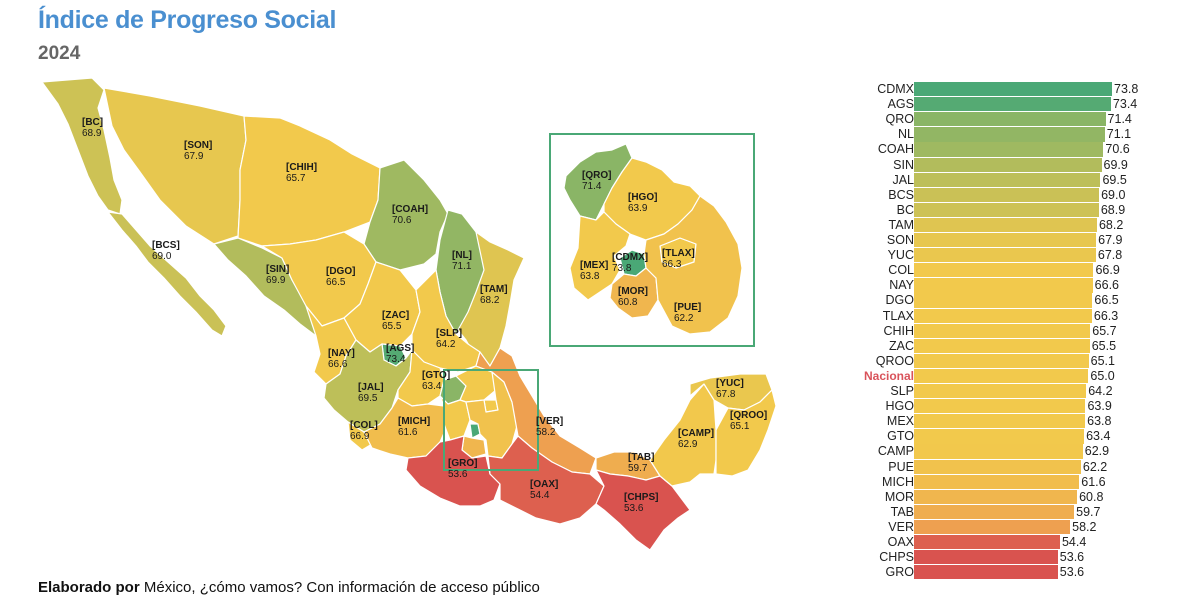 The width and height of the screenshot is (1199, 612). I want to click on bar-row: QRO 71.4, so click(1010, 119).